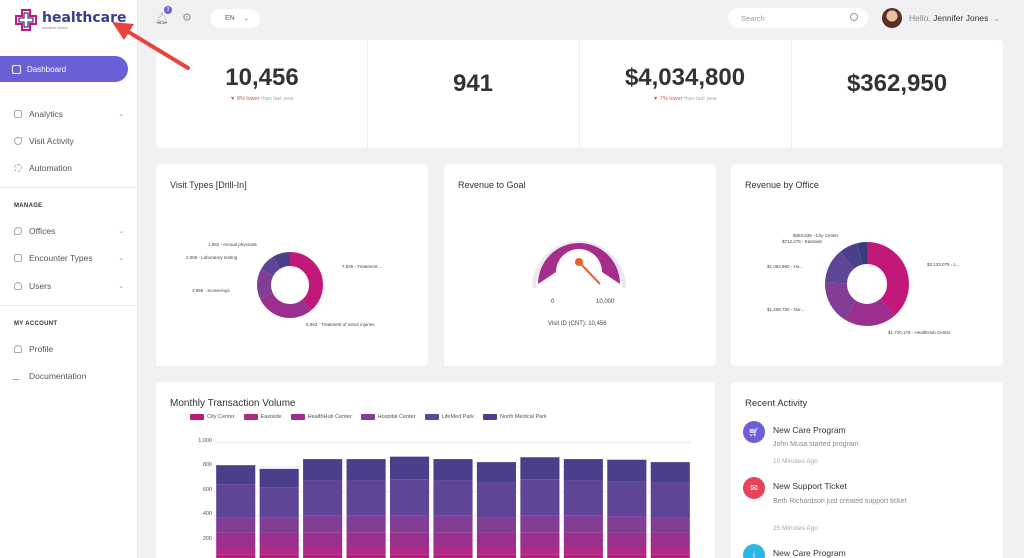 This screenshot has width=1024, height=558. What do you see at coordinates (208, 185) in the screenshot?
I see `card-title: Visit Types [Drill-In]` at bounding box center [208, 185].